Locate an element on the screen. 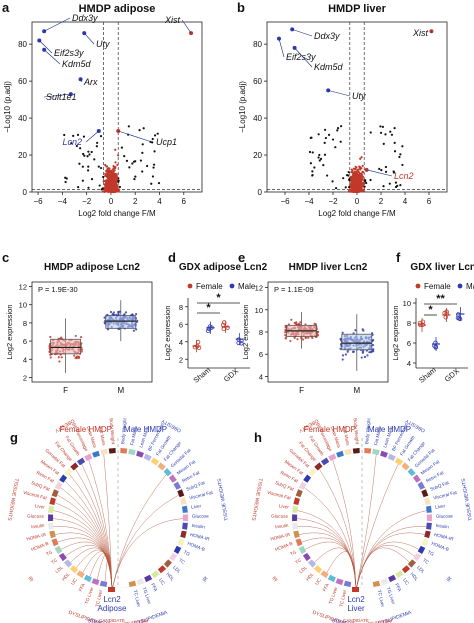  trait-label: UC is located at coordinates (74, 581).